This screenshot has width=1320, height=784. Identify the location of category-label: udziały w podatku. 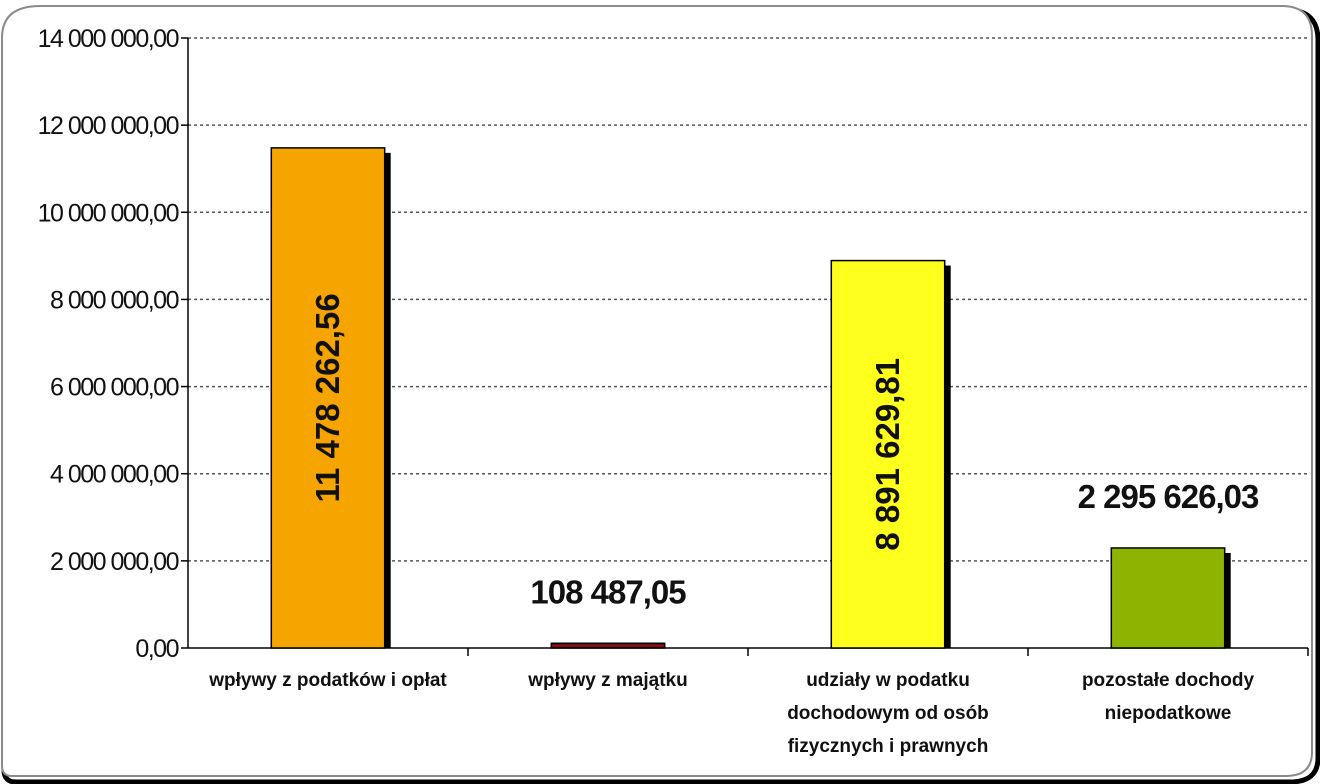
(888, 680).